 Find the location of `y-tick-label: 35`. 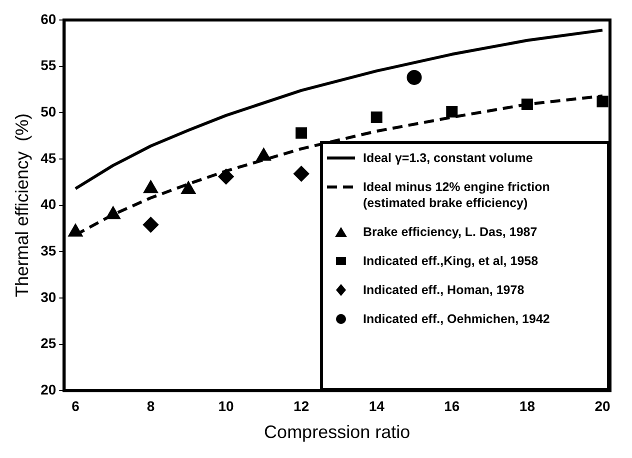

y-tick-label: 35 is located at coordinates (48, 250).